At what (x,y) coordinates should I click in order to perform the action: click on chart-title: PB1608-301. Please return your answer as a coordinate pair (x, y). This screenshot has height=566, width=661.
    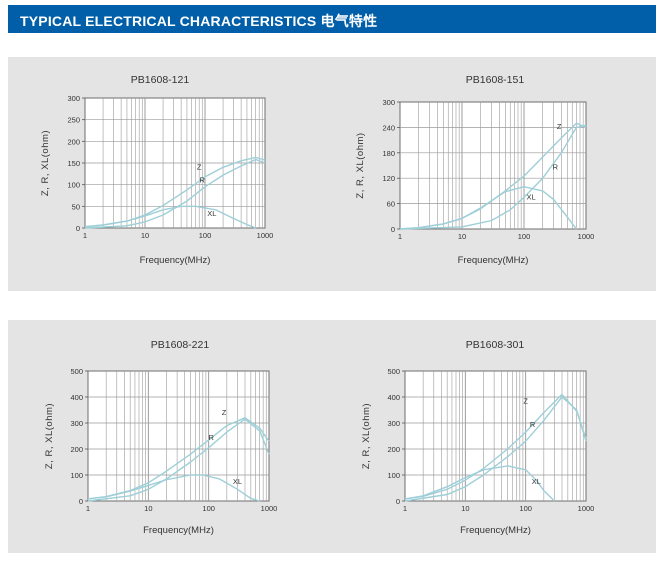
    Looking at the image, I should click on (495, 345).